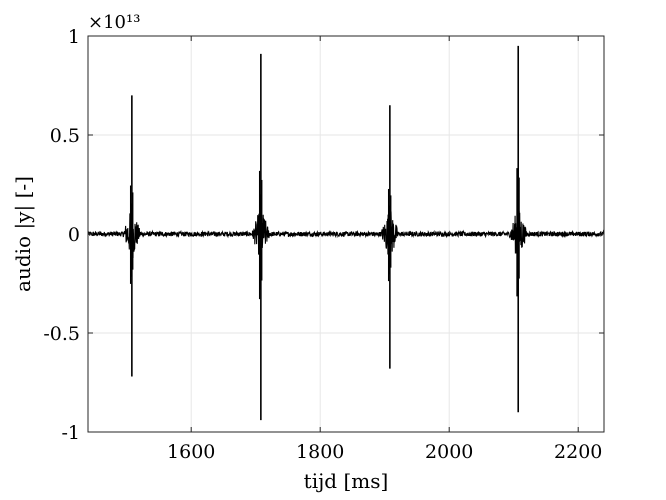 The height and width of the screenshot is (500, 666). I want to click on x-tick-labels: 1600 1800 2000 2200, so click(384, 452).